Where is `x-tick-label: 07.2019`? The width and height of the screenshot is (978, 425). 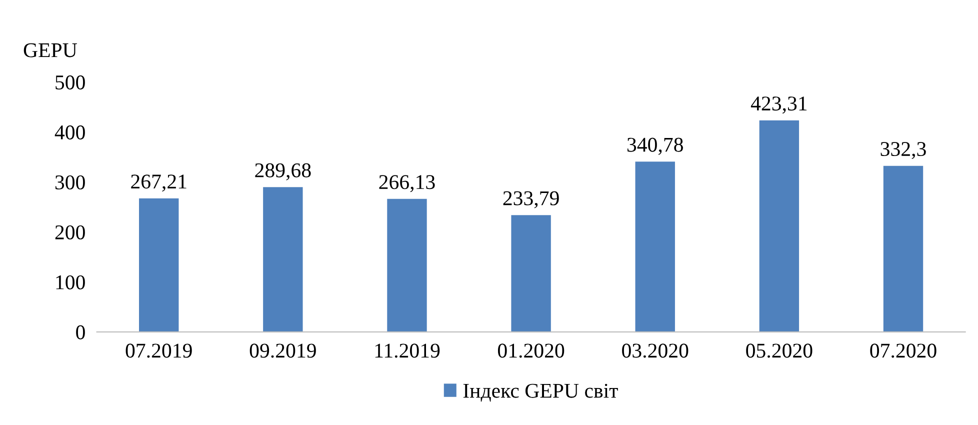 x-tick-label: 07.2019 is located at coordinates (159, 351).